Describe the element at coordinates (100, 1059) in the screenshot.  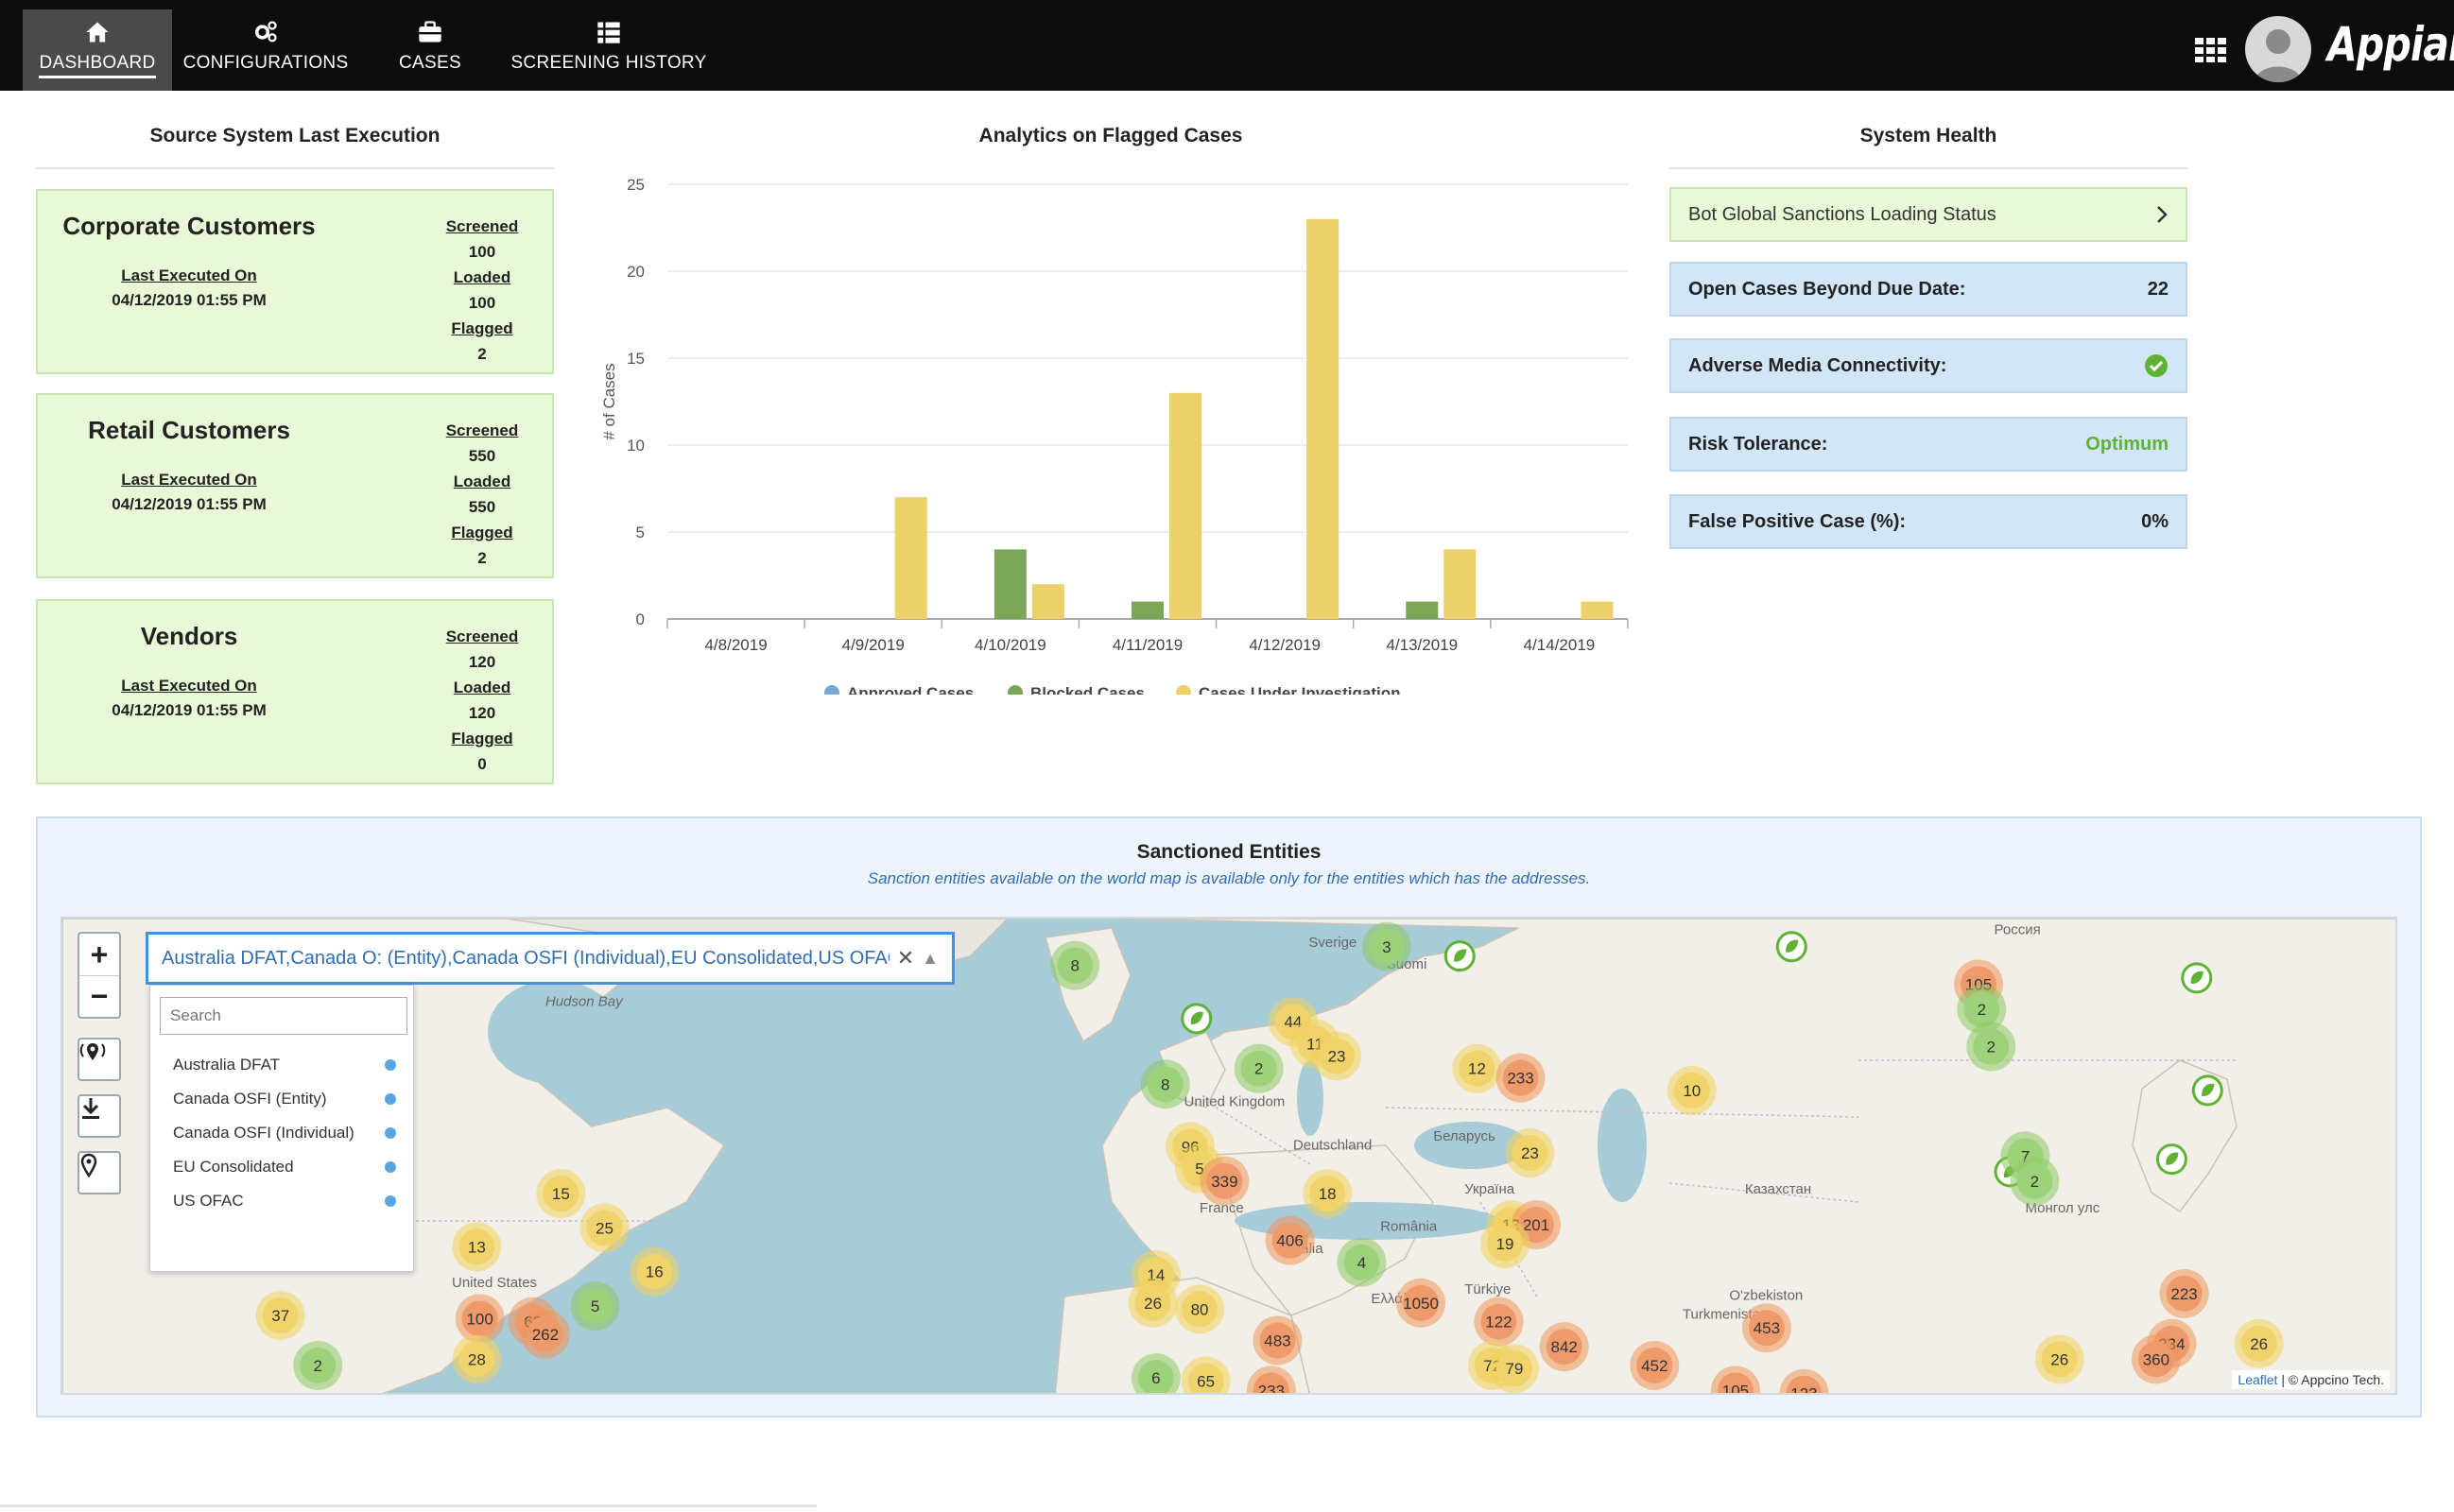
I see `locate-button` at that location.